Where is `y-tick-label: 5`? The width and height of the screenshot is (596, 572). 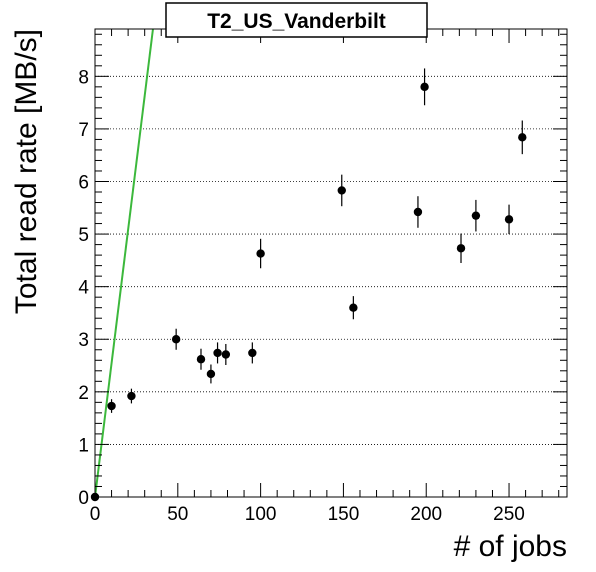 y-tick-label: 5 is located at coordinates (83, 235).